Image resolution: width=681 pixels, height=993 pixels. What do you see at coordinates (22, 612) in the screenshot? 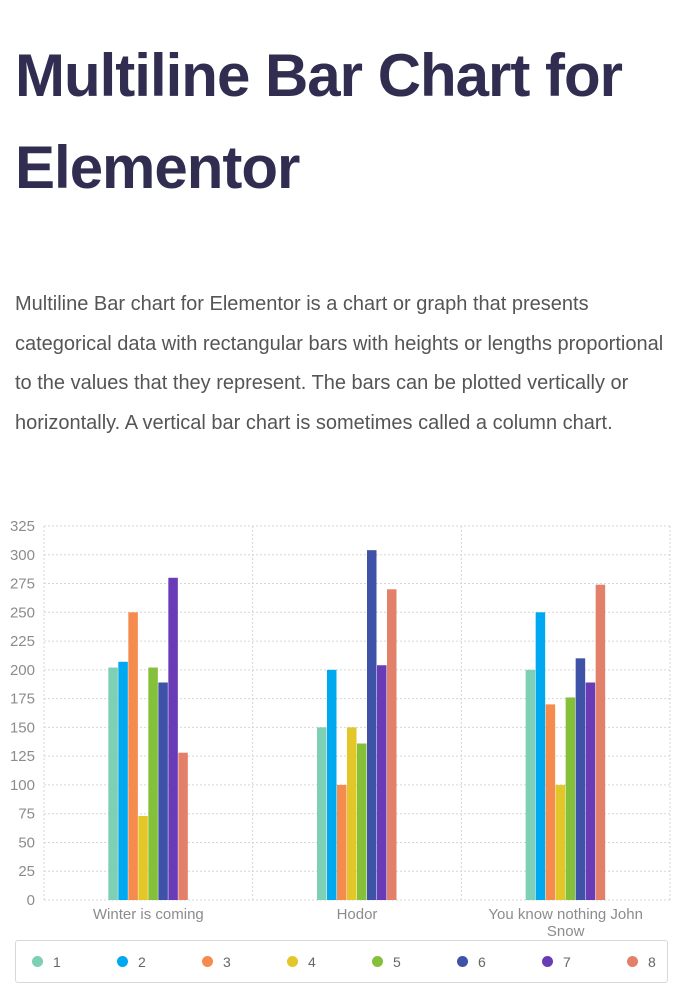
I see `y-tick-label: 250` at bounding box center [22, 612].